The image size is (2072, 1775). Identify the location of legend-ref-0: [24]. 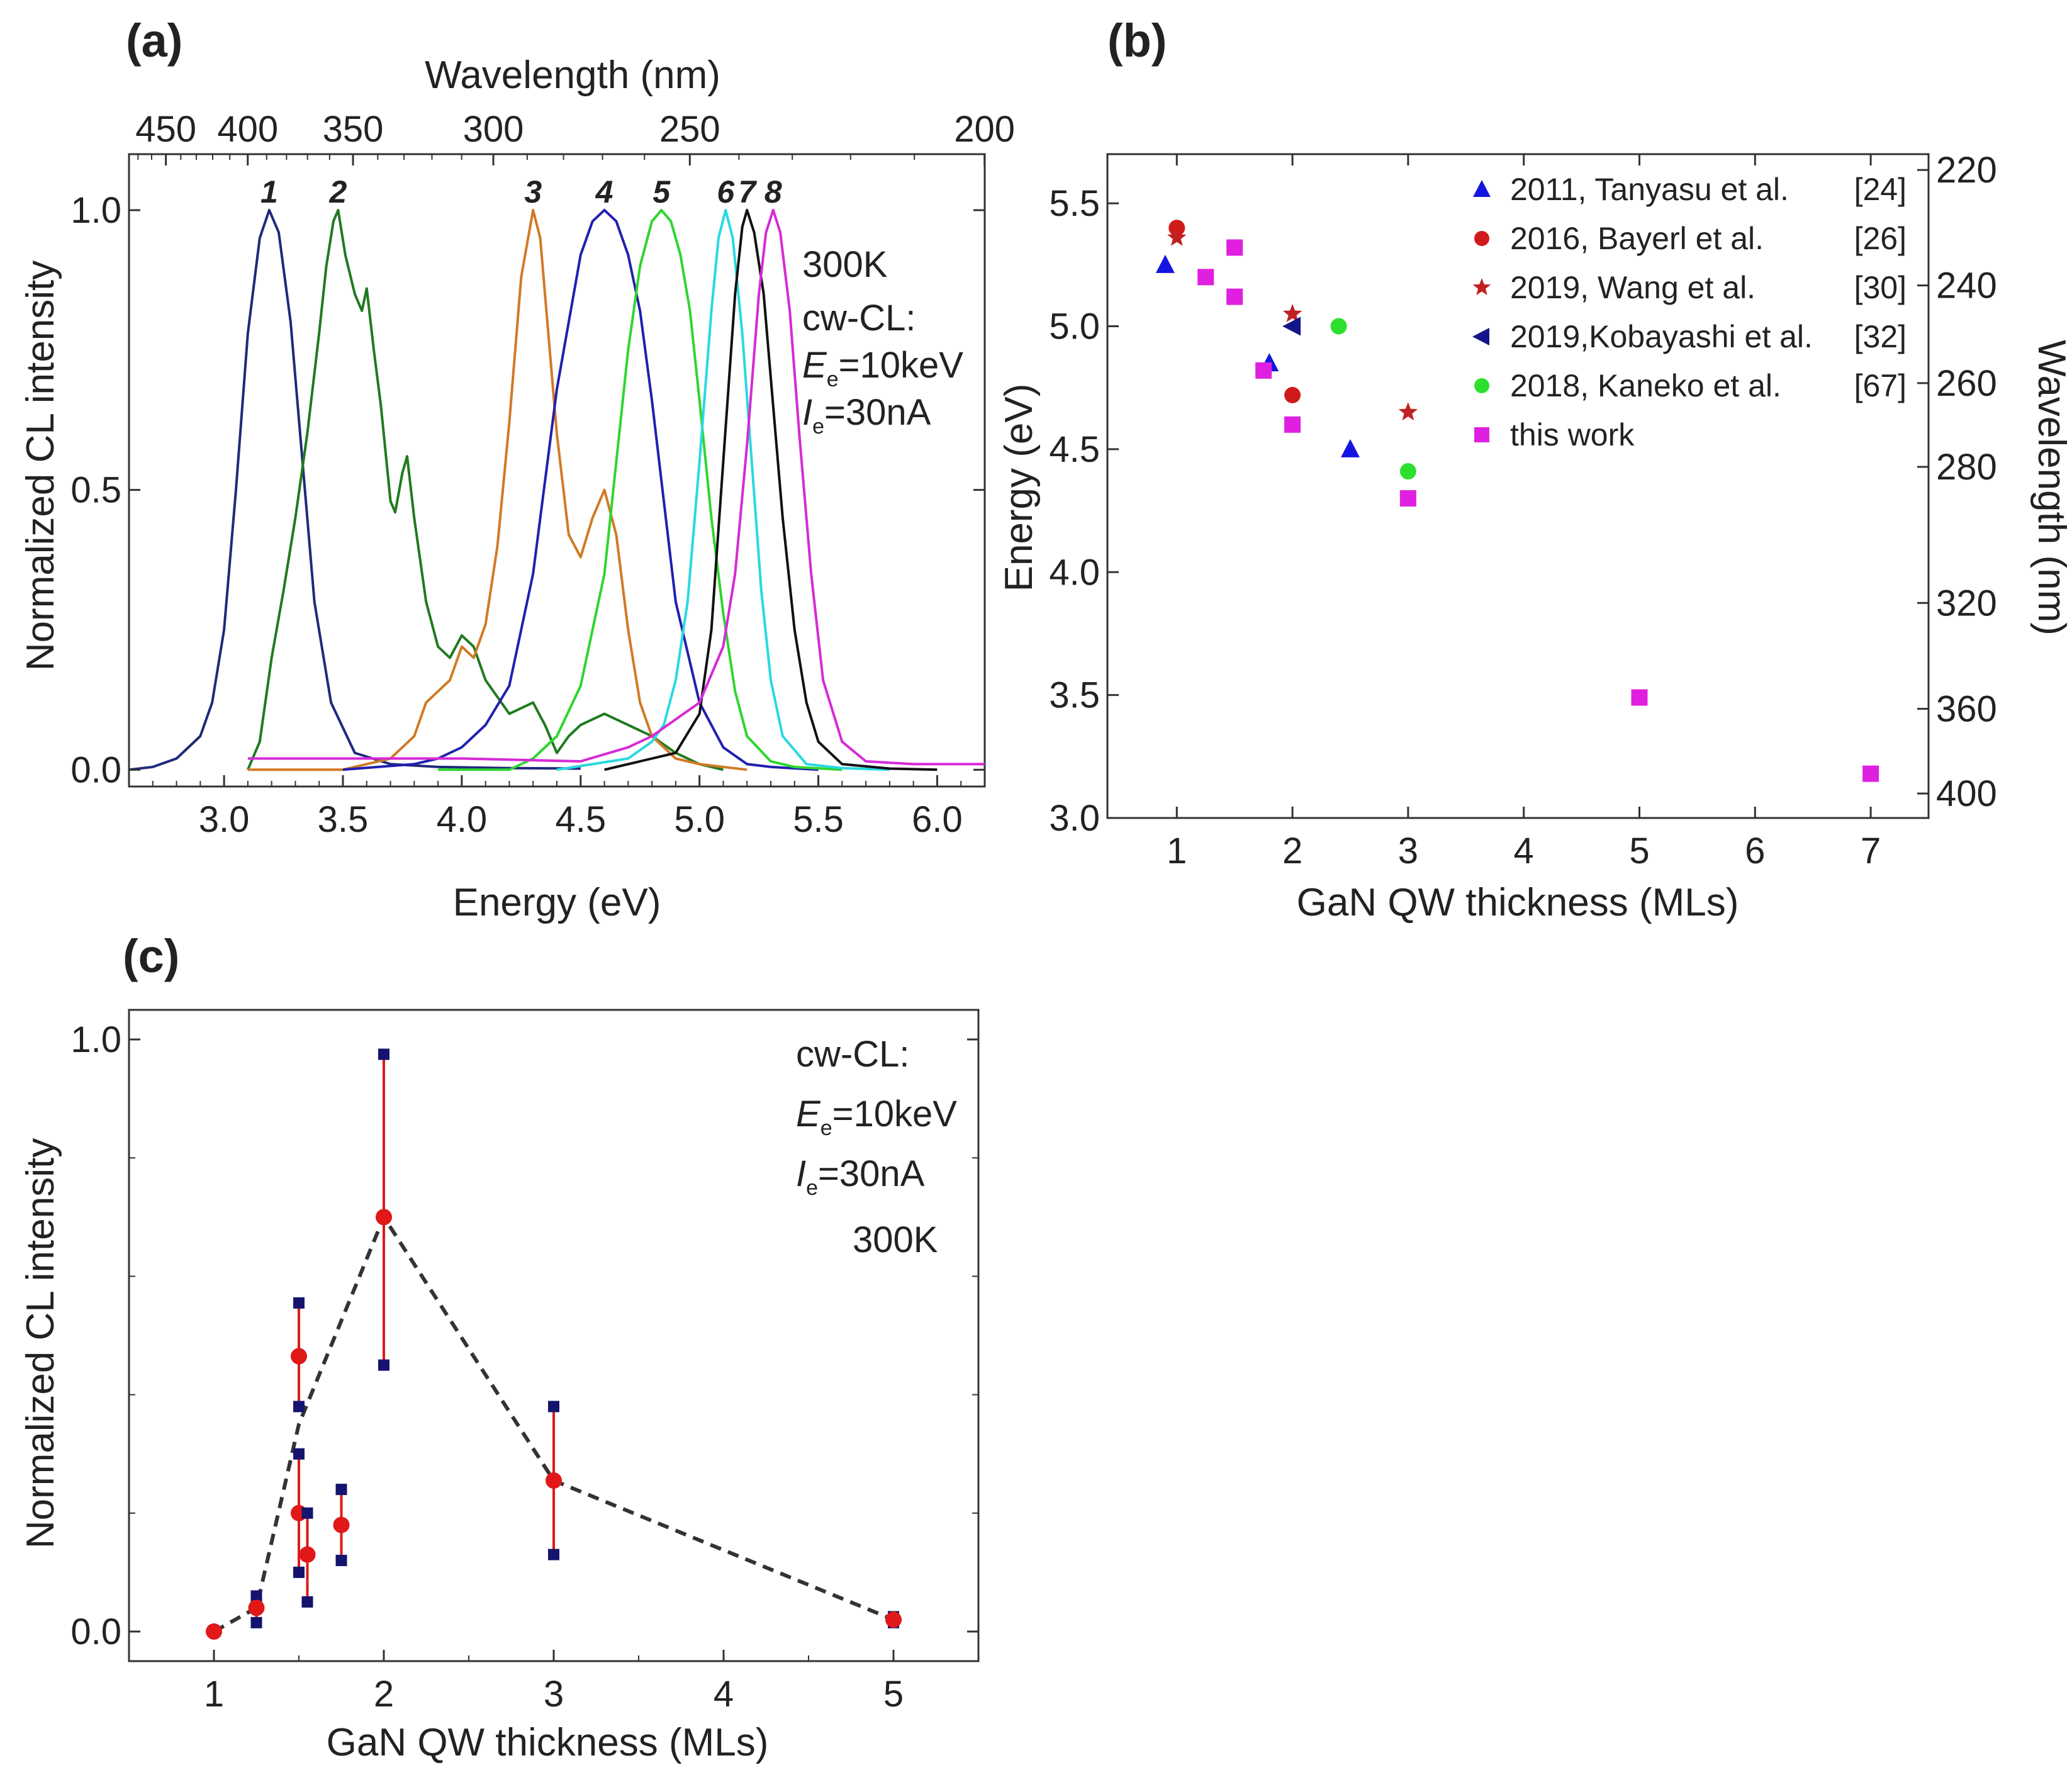
(1880, 189).